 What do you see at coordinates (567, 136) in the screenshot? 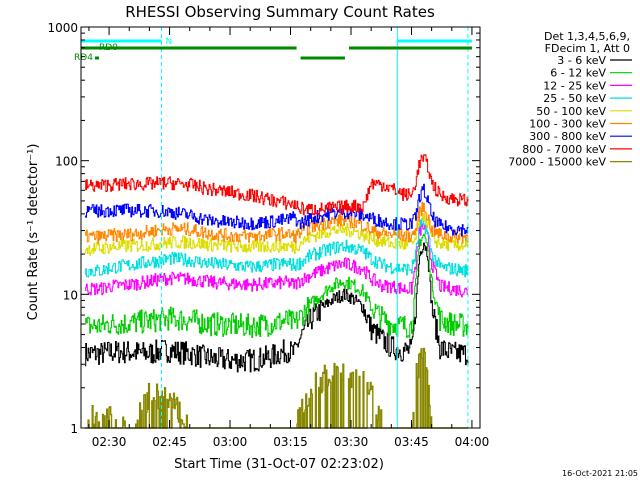
I see `legend-label-7: 300 - 800 keV` at bounding box center [567, 136].